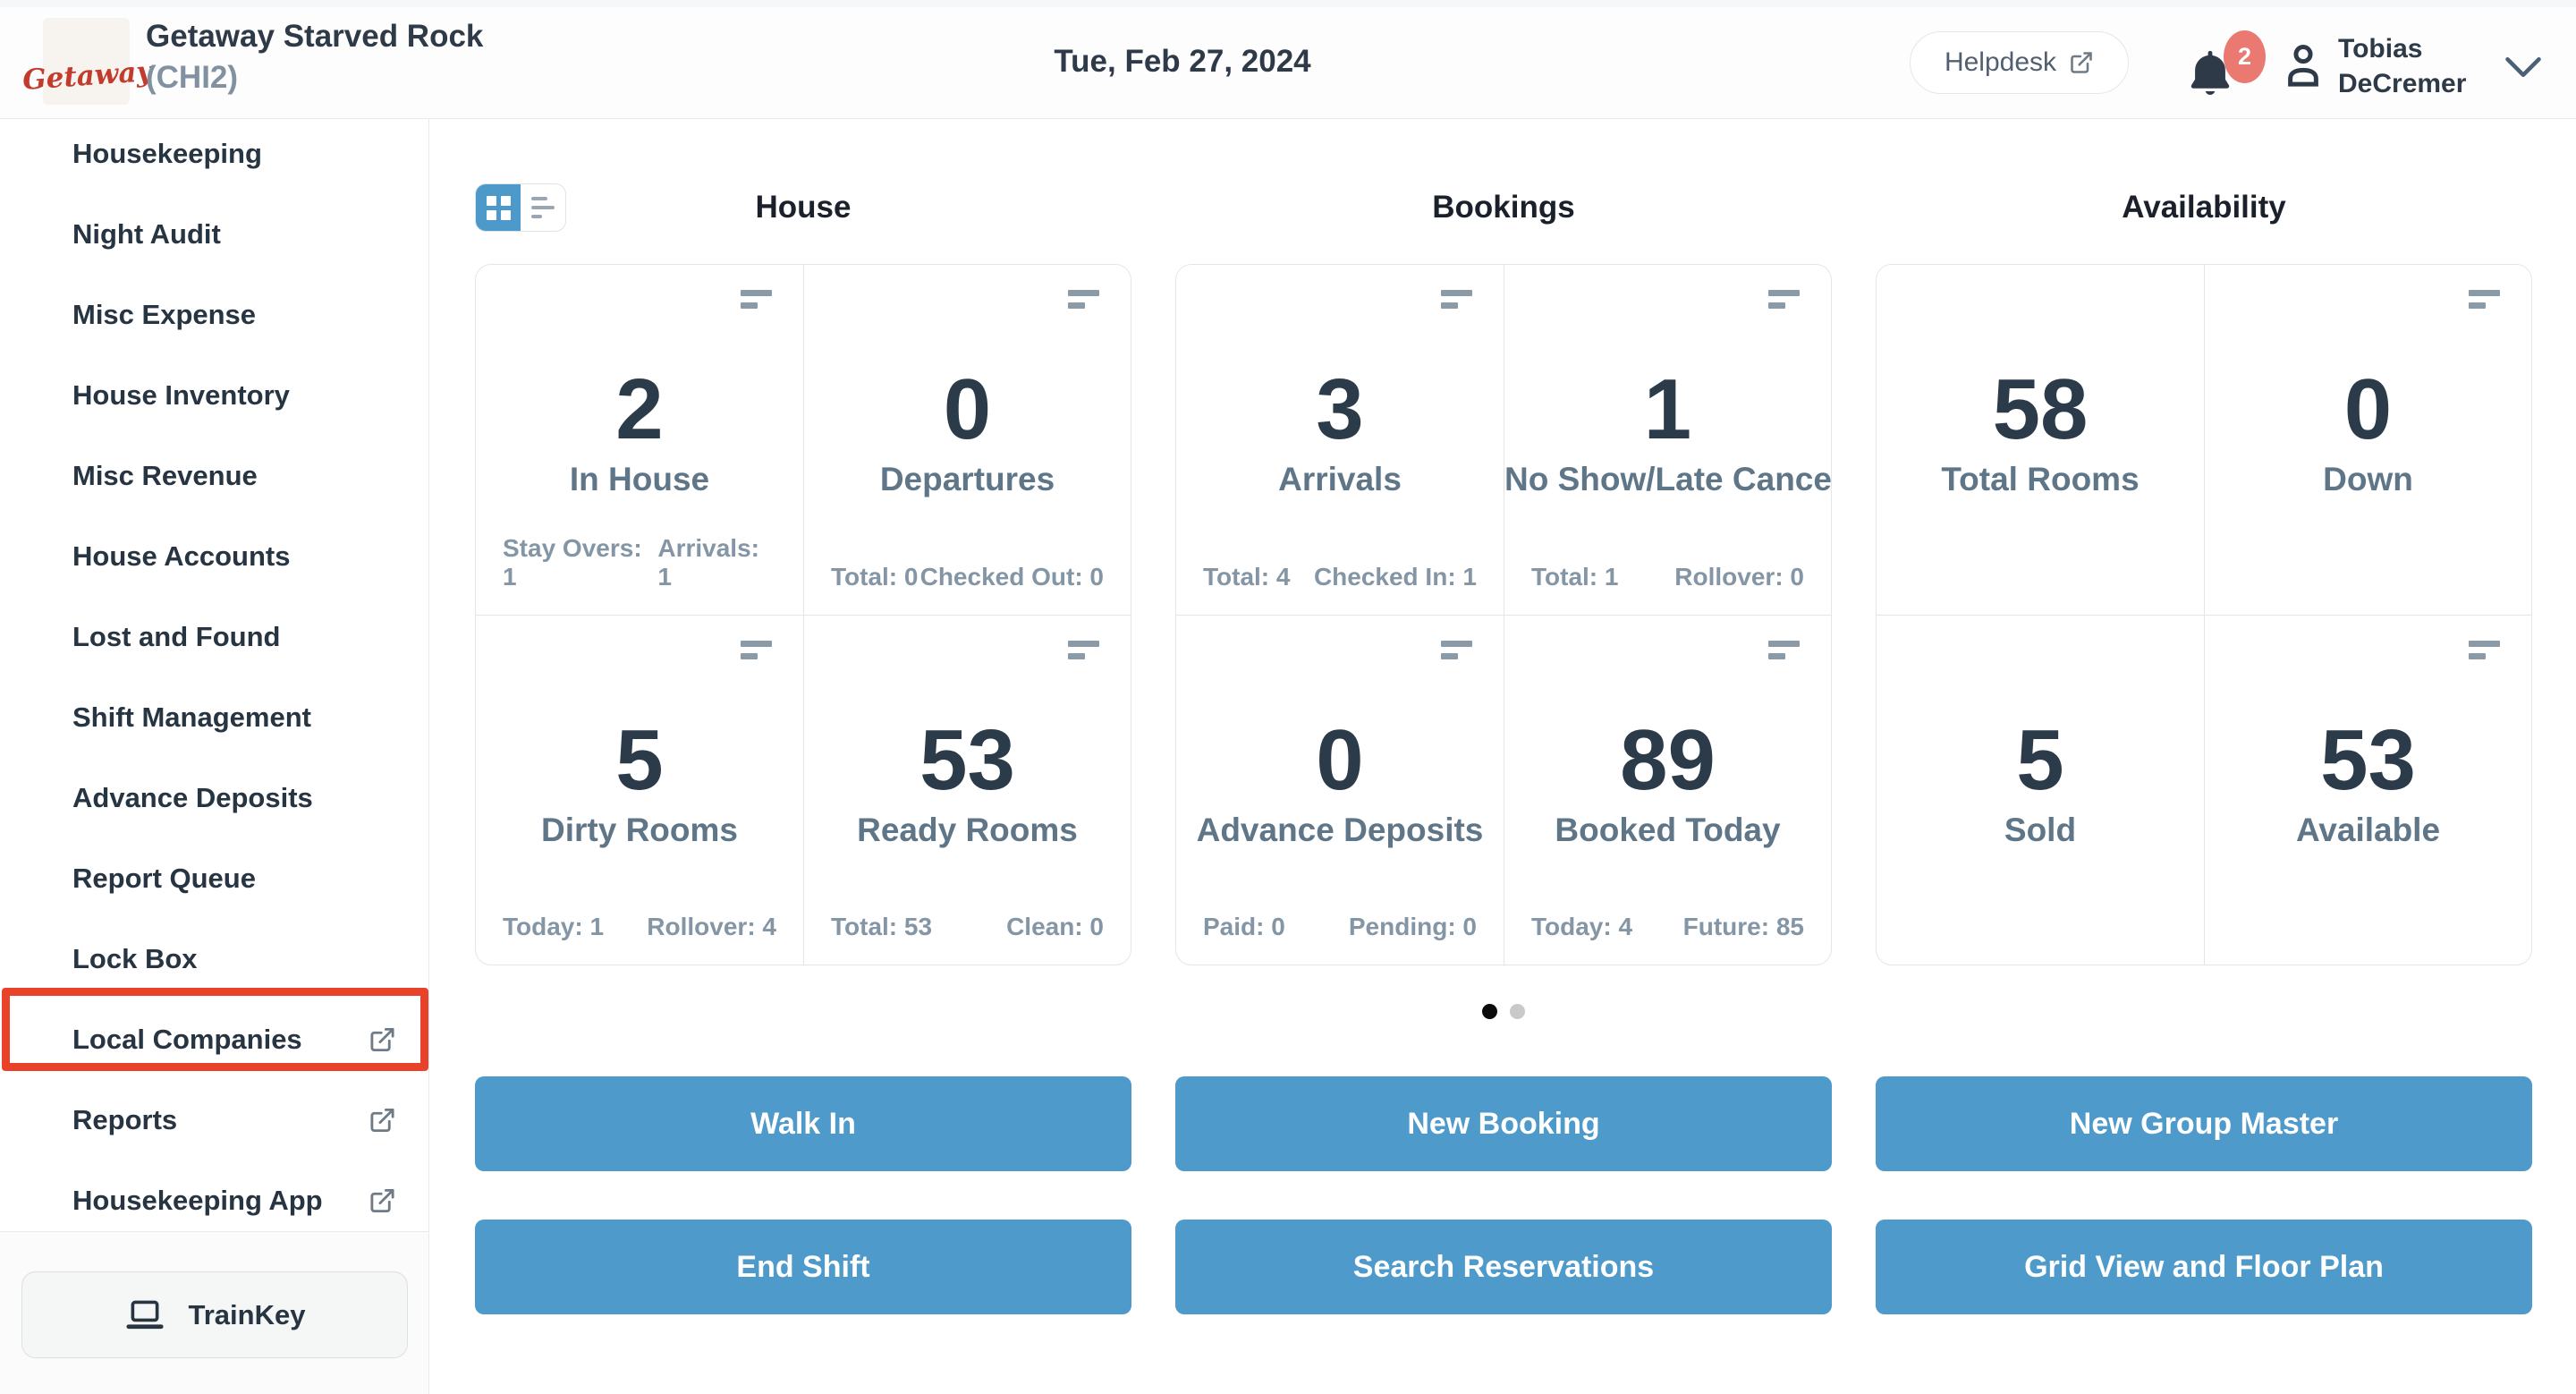  I want to click on page-top-strip, so click(1288, 4).